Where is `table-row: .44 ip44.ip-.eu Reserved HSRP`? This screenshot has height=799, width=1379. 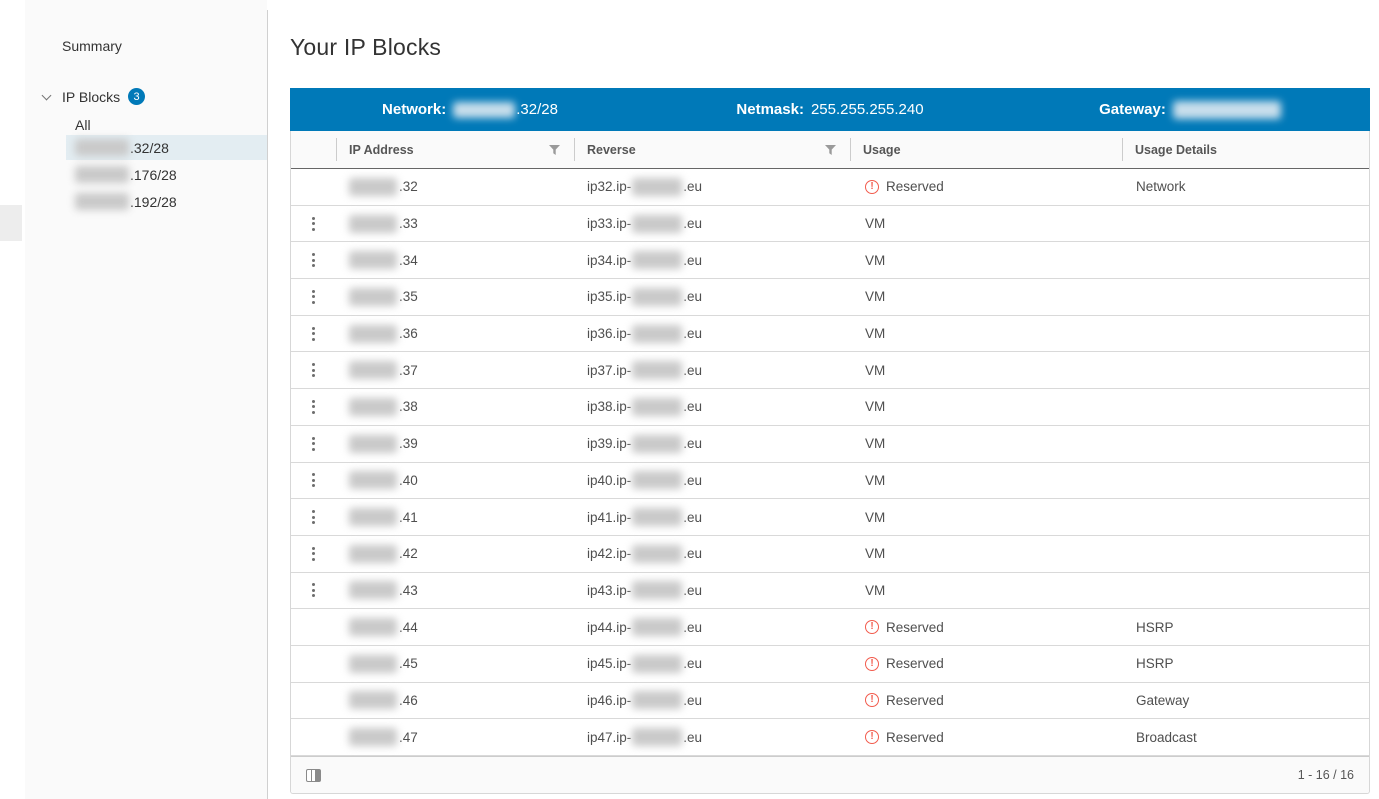 table-row: .44 ip44.ip-.eu Reserved HSRP is located at coordinates (830, 627).